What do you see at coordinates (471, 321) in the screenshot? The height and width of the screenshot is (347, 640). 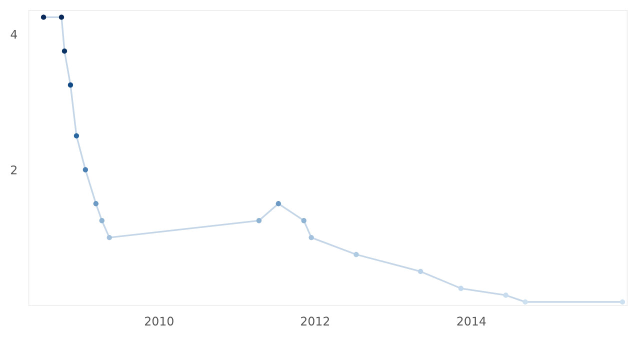 I see `x-tick-label: 2014` at bounding box center [471, 321].